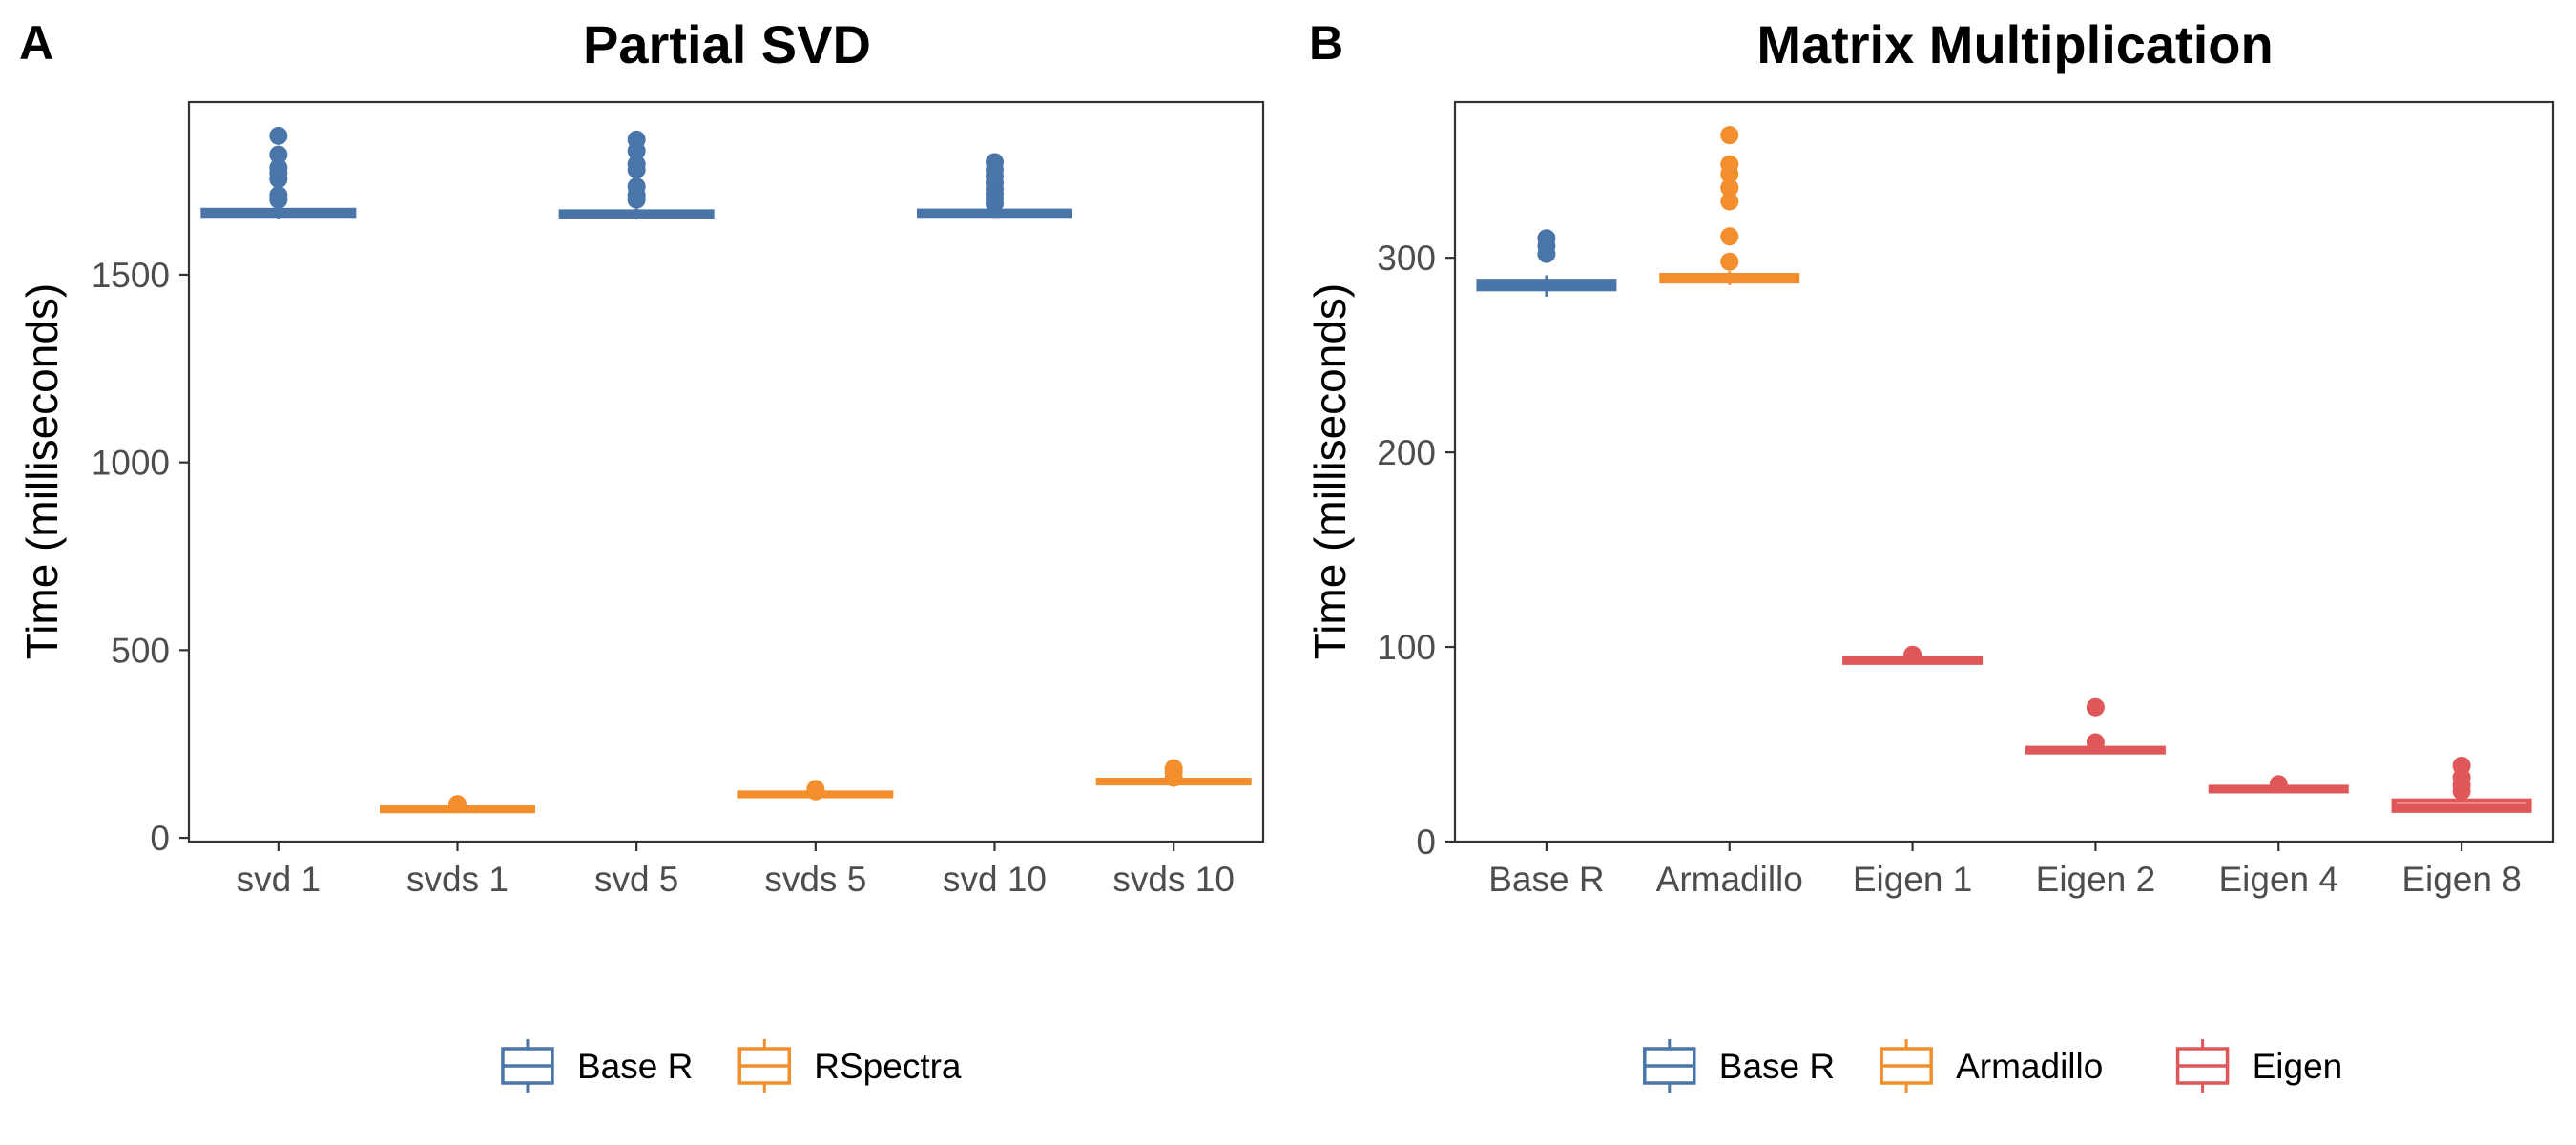  I want to click on y-tick-label: 500, so click(140, 650).